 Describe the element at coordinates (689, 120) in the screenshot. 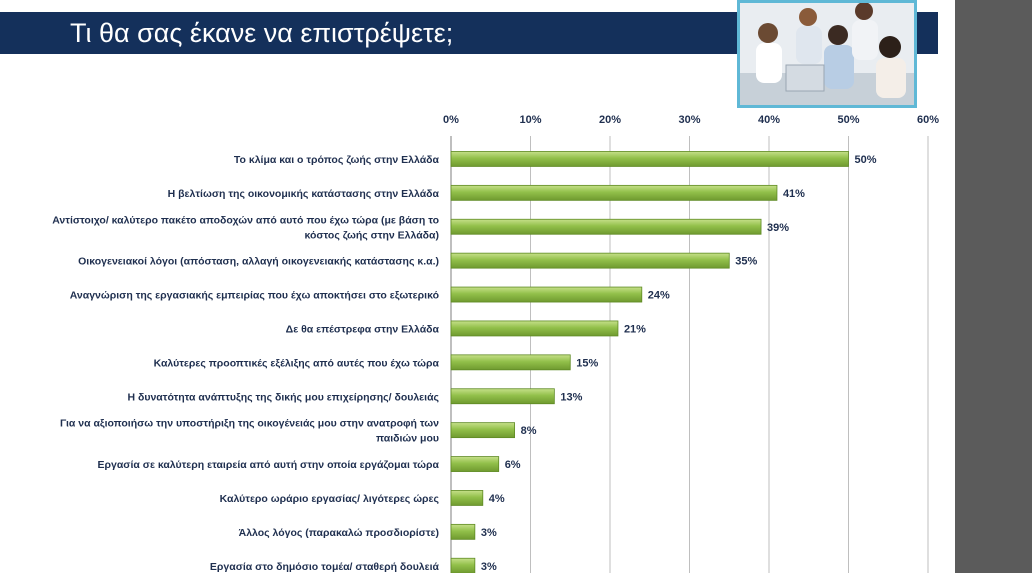

I see `x-tick-label: 30%` at that location.